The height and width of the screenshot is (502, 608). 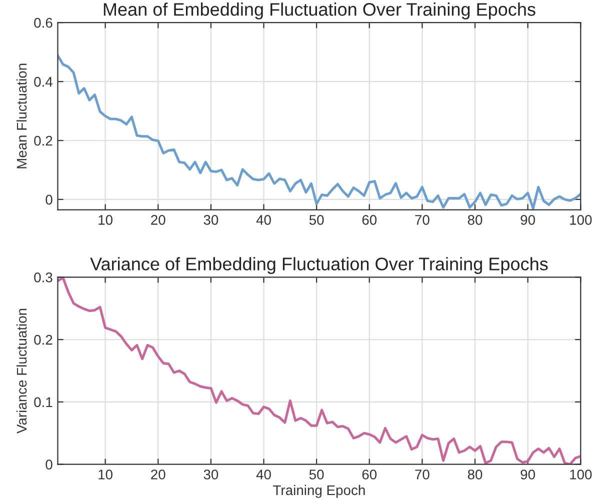 What do you see at coordinates (319, 265) in the screenshot?
I see `chart-title: Variance of Embedding Fluctuation Over Training Epochs` at bounding box center [319, 265].